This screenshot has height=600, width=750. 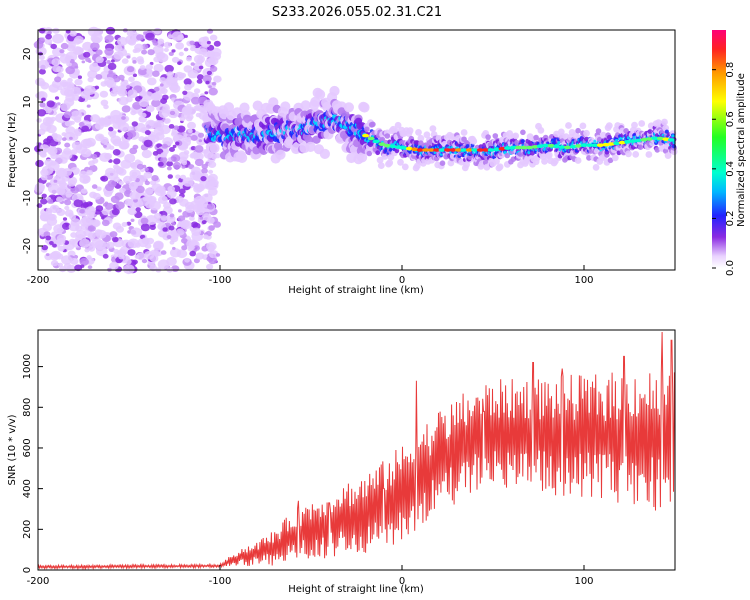 I want to click on y-tick-label: 1000, so click(x=27, y=366).